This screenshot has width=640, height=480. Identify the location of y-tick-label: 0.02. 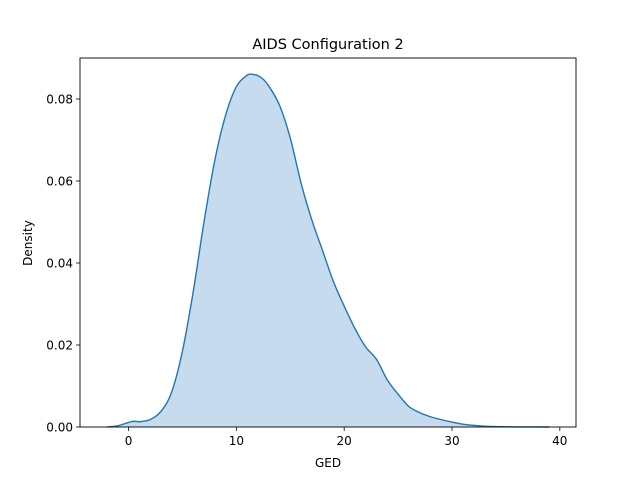
(59, 346).